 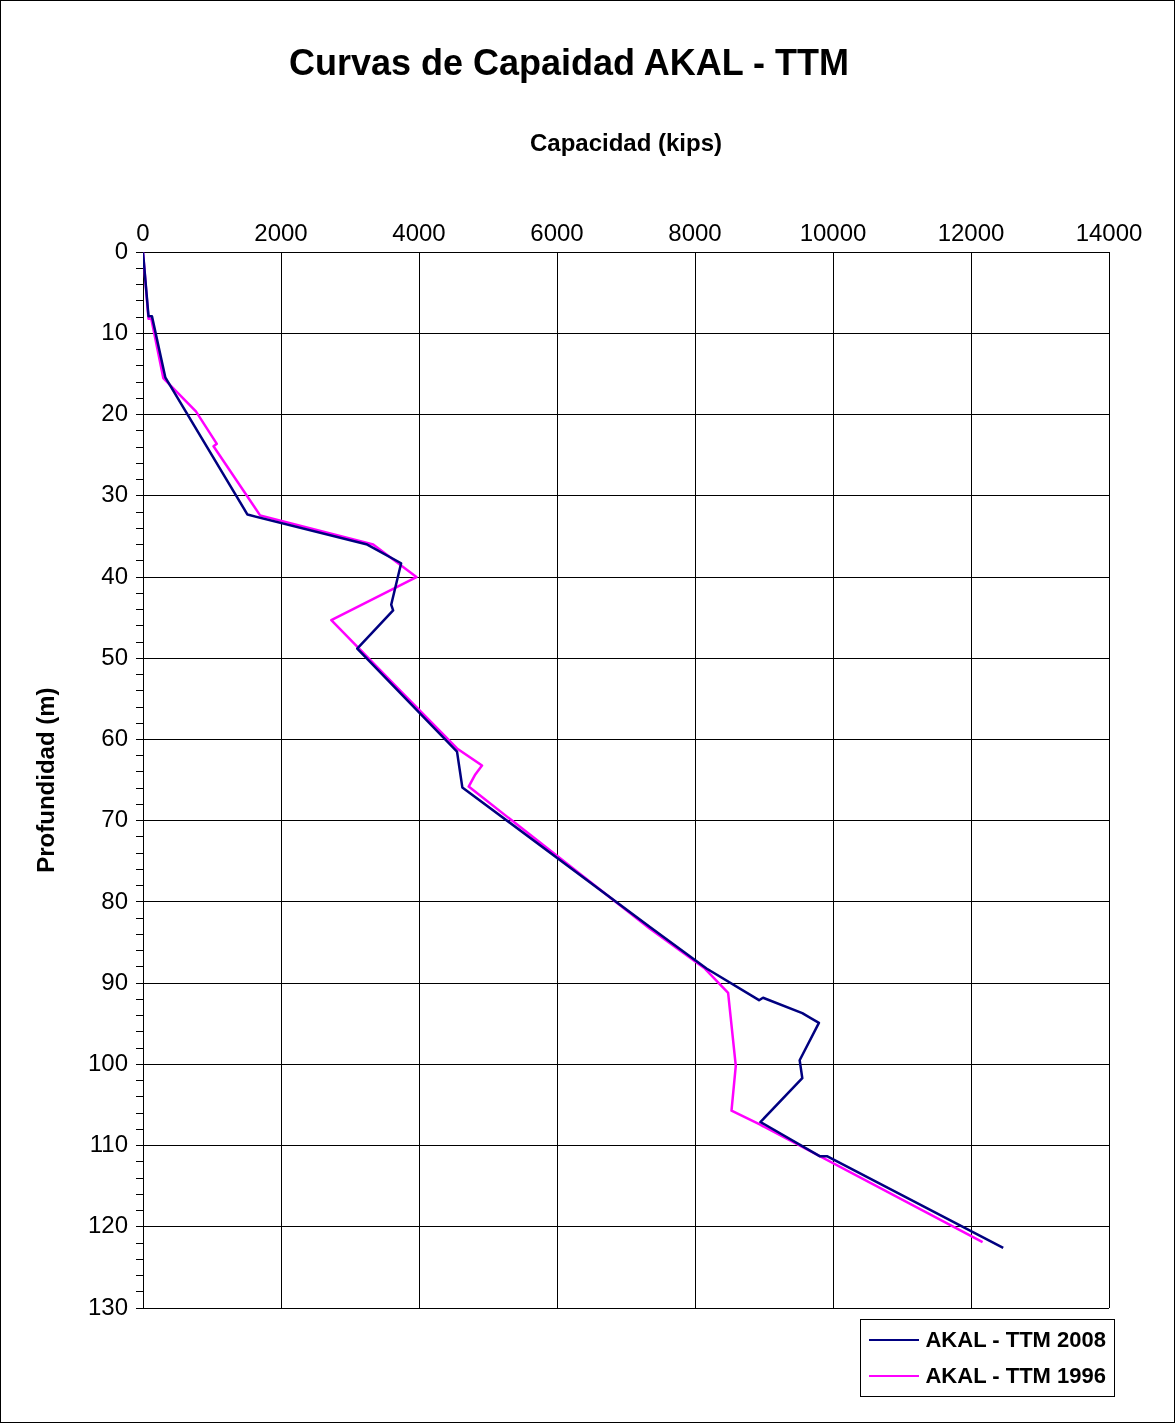 What do you see at coordinates (971, 233) in the screenshot?
I see `x-tick-label: 12000` at bounding box center [971, 233].